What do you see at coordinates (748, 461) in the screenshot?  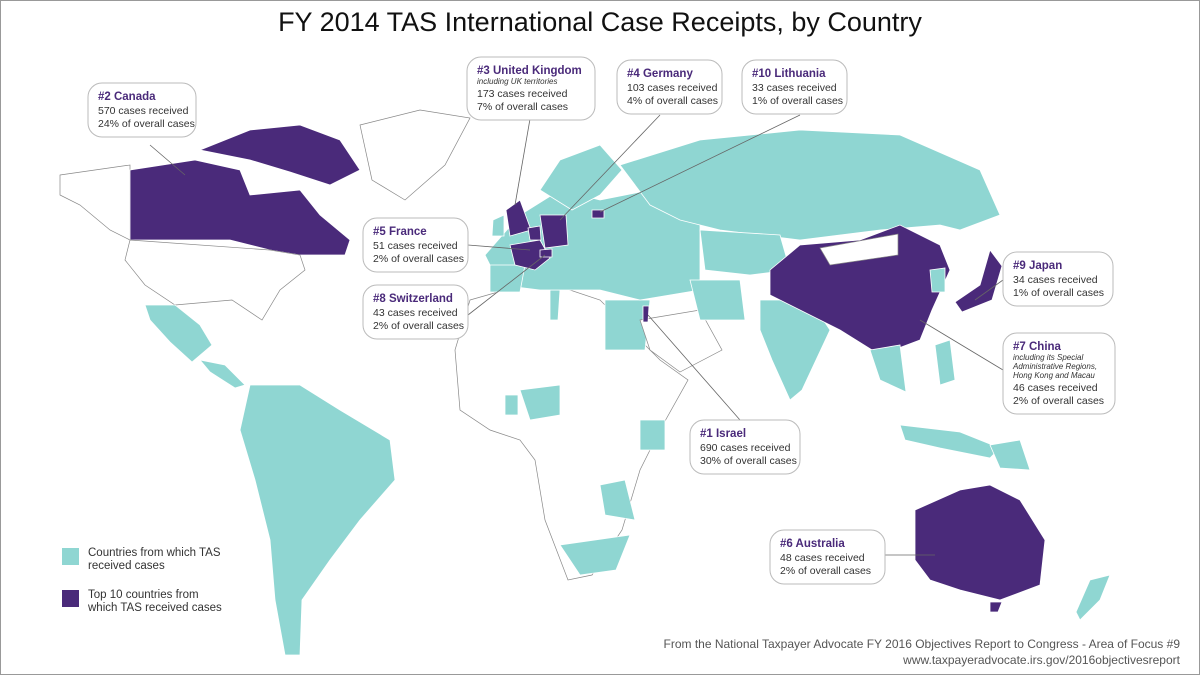 I see `callout-line: 30% of overall cases` at bounding box center [748, 461].